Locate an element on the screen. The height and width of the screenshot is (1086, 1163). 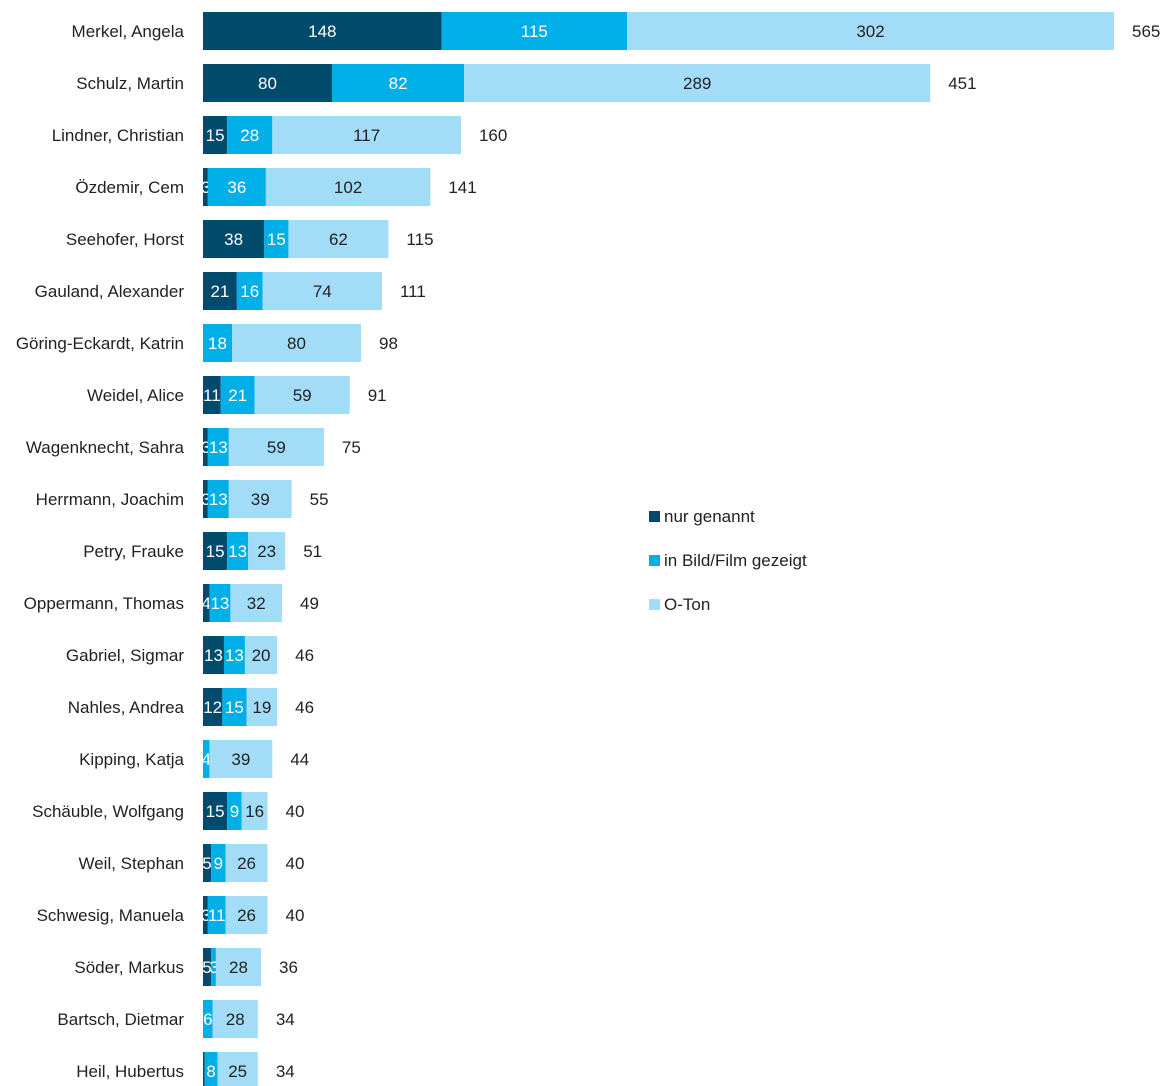
bar-segment-label: 20 is located at coordinates (261, 655).